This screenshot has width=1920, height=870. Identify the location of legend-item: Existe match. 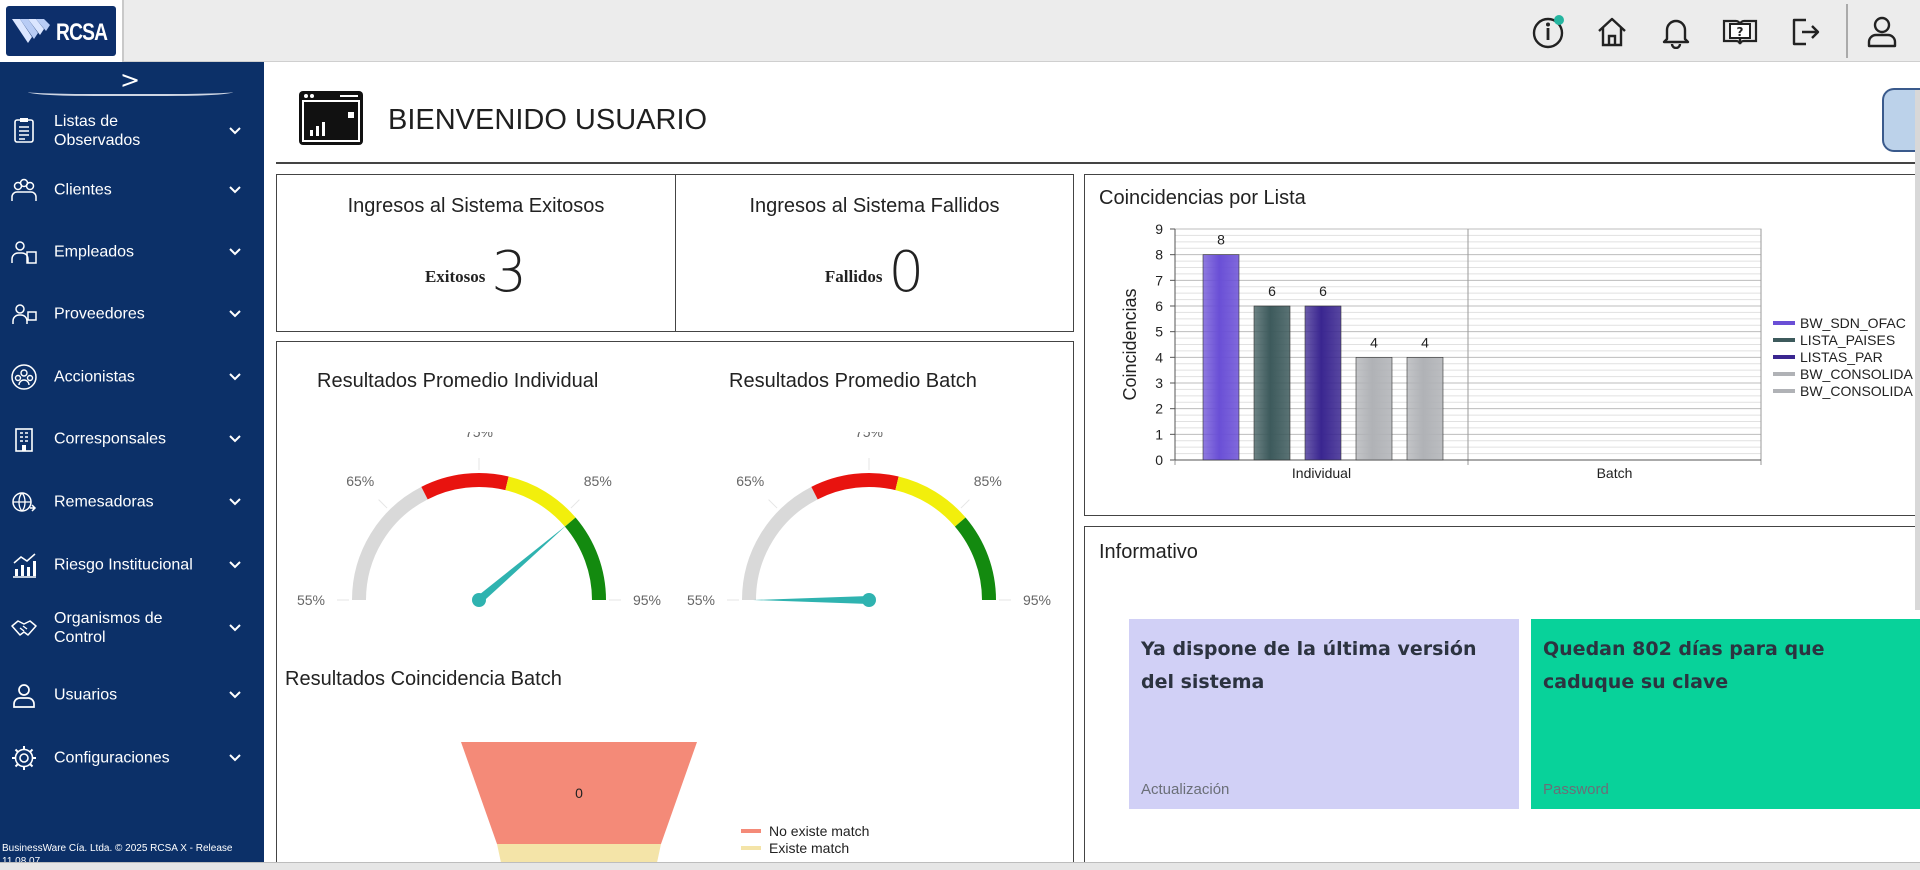
(805, 848).